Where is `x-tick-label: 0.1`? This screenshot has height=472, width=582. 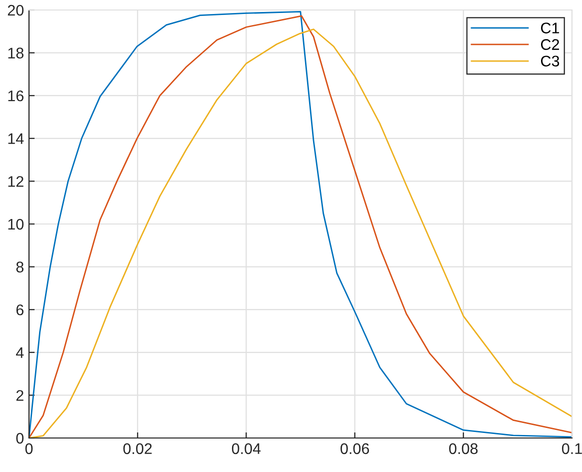
x-tick-label: 0.1 is located at coordinates (572, 448).